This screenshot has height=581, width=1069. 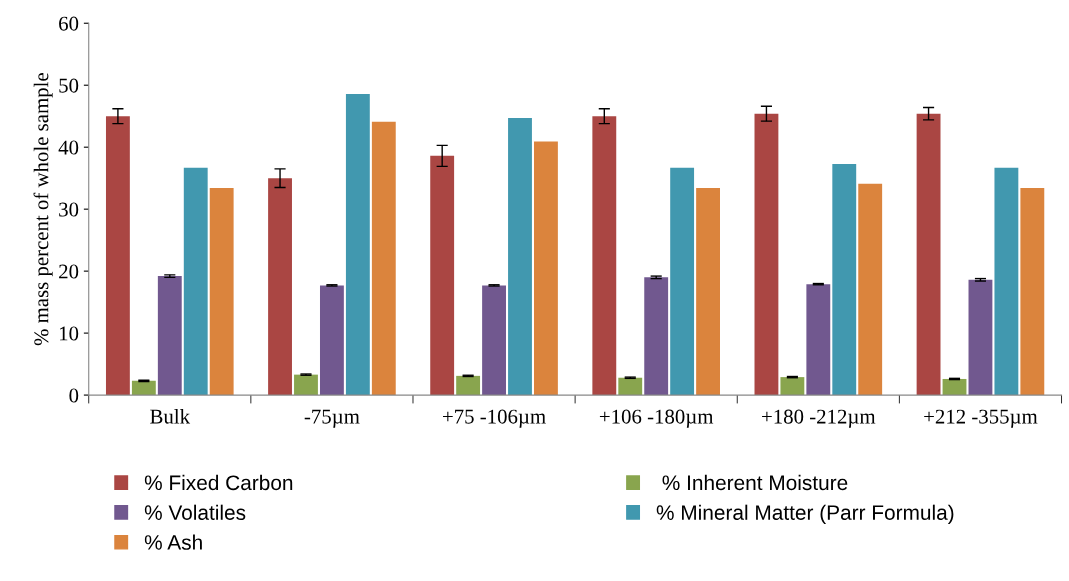 I want to click on legend-label: % Ash, so click(x=173, y=542).